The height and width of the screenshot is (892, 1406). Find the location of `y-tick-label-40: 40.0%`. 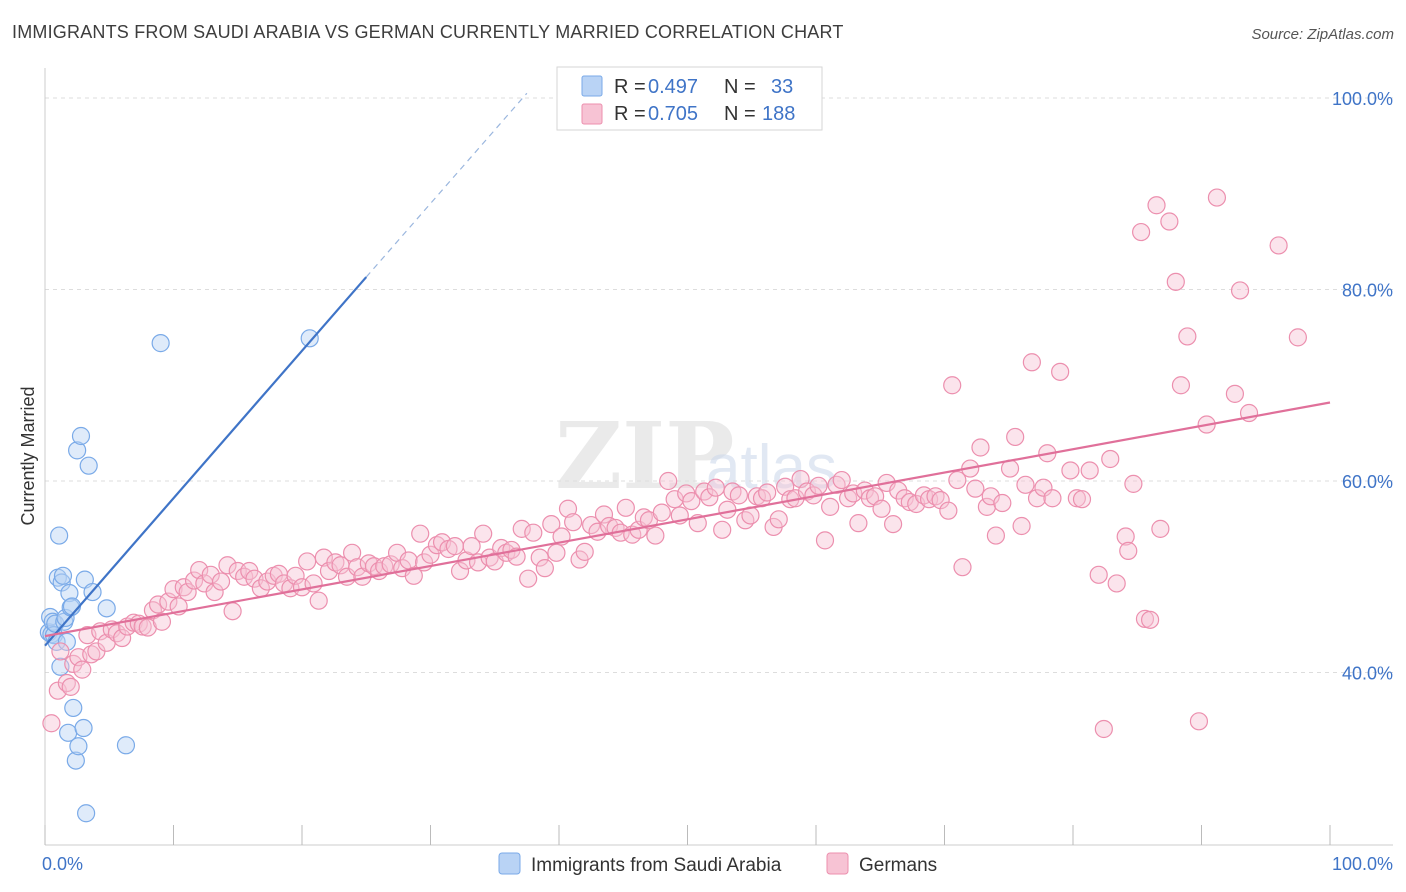

y-tick-label-40: 40.0% is located at coordinates (1367, 674).